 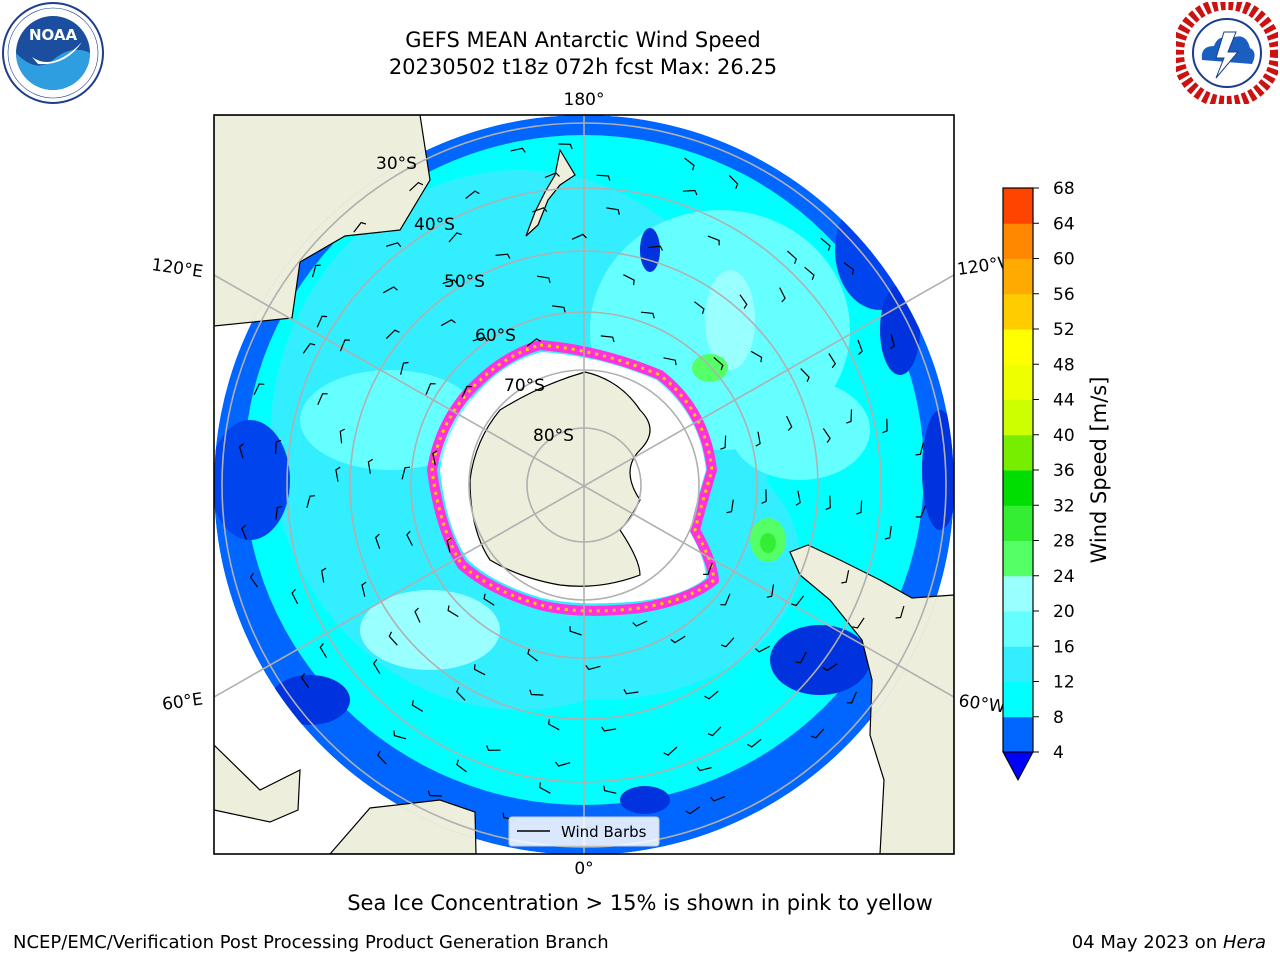 I want to click on legend-label: Wind Barbs, so click(x=604, y=832).